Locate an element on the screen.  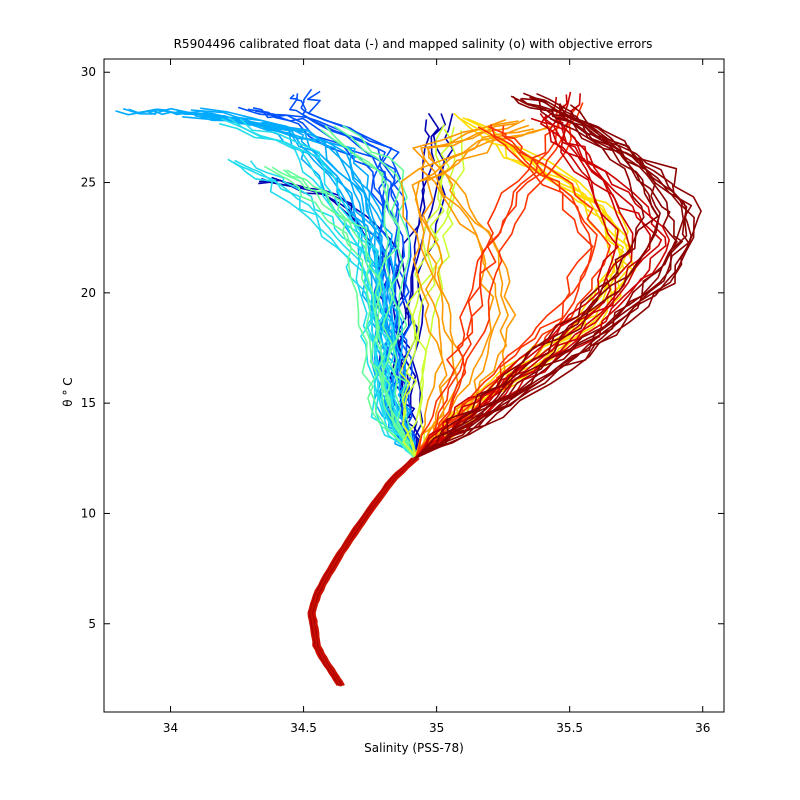
y-axis-label: θ ° C is located at coordinates (68, 391).